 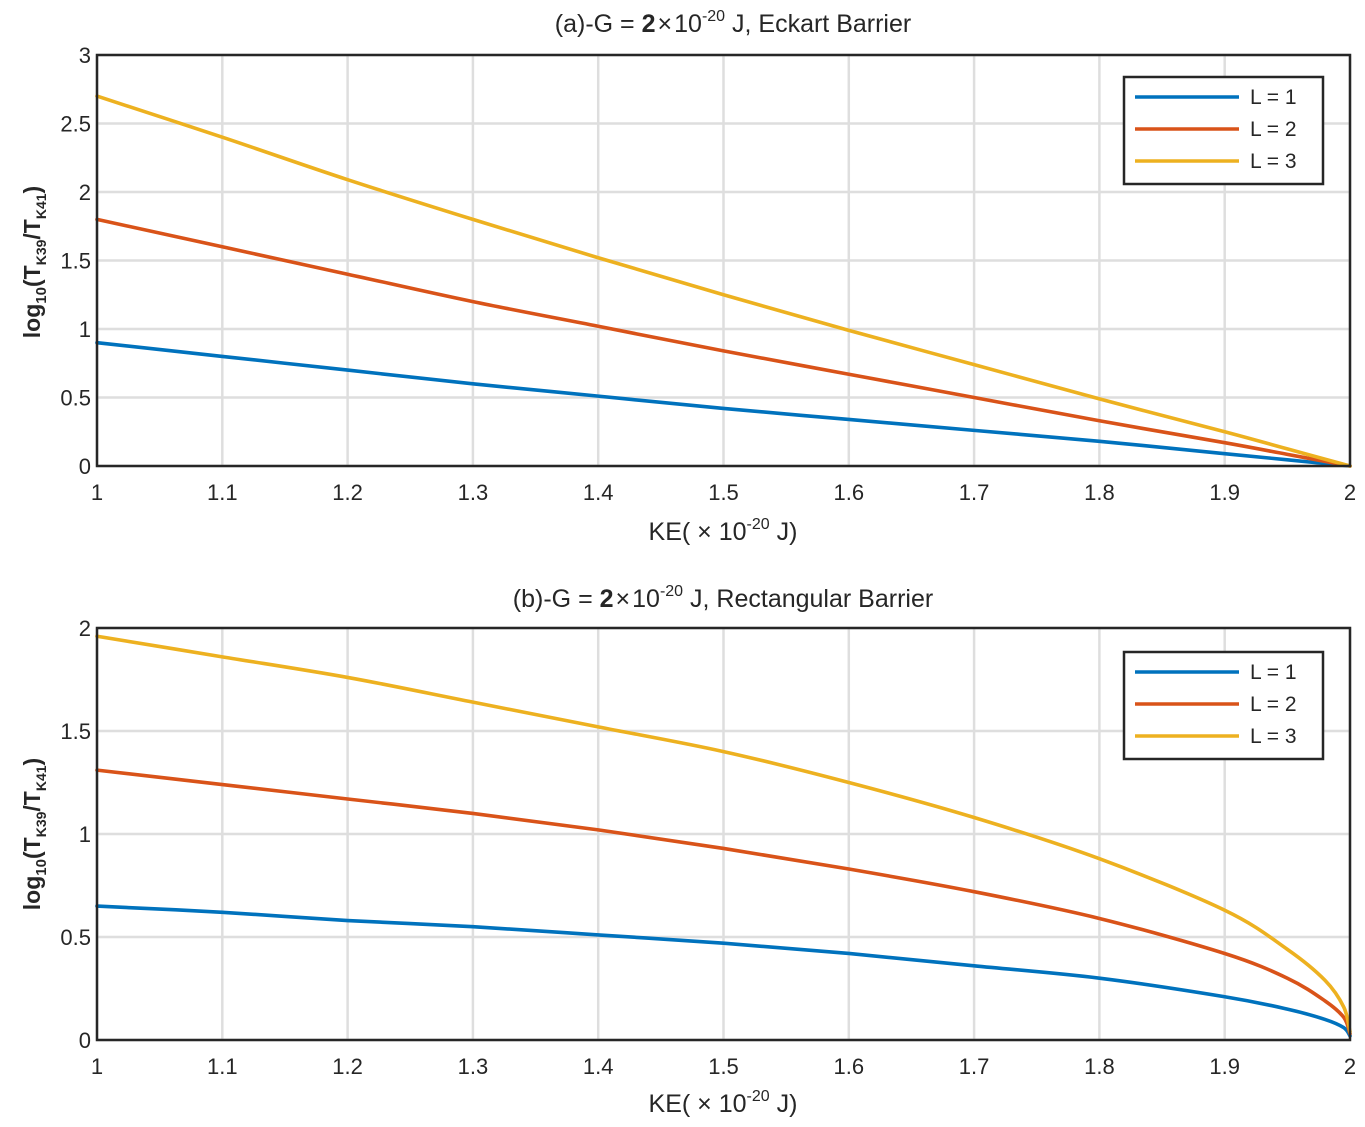 I want to click on chart-a-ylabel: log10(TK39/TK41), so click(x=34, y=262).